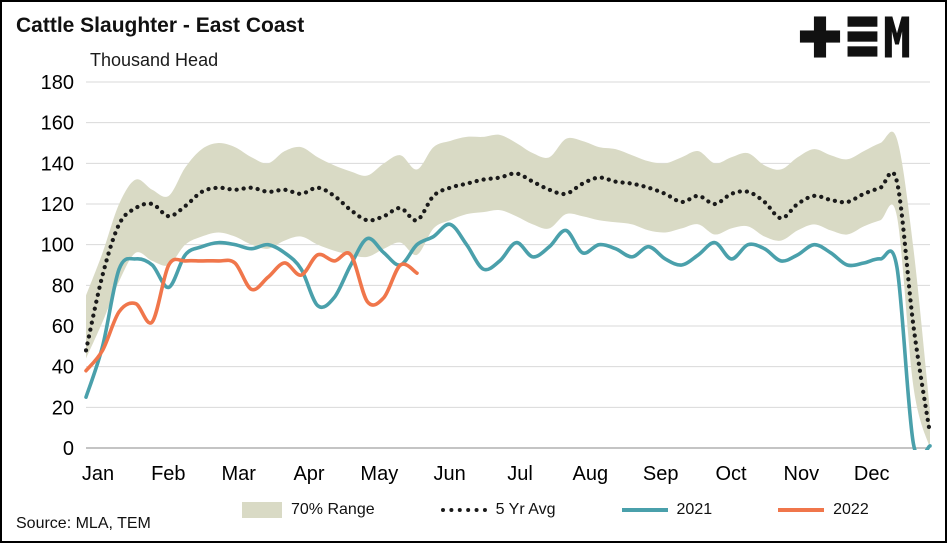 The width and height of the screenshot is (947, 543). Describe the element at coordinates (63, 286) in the screenshot. I see `y-tick-label-80: 80` at that location.